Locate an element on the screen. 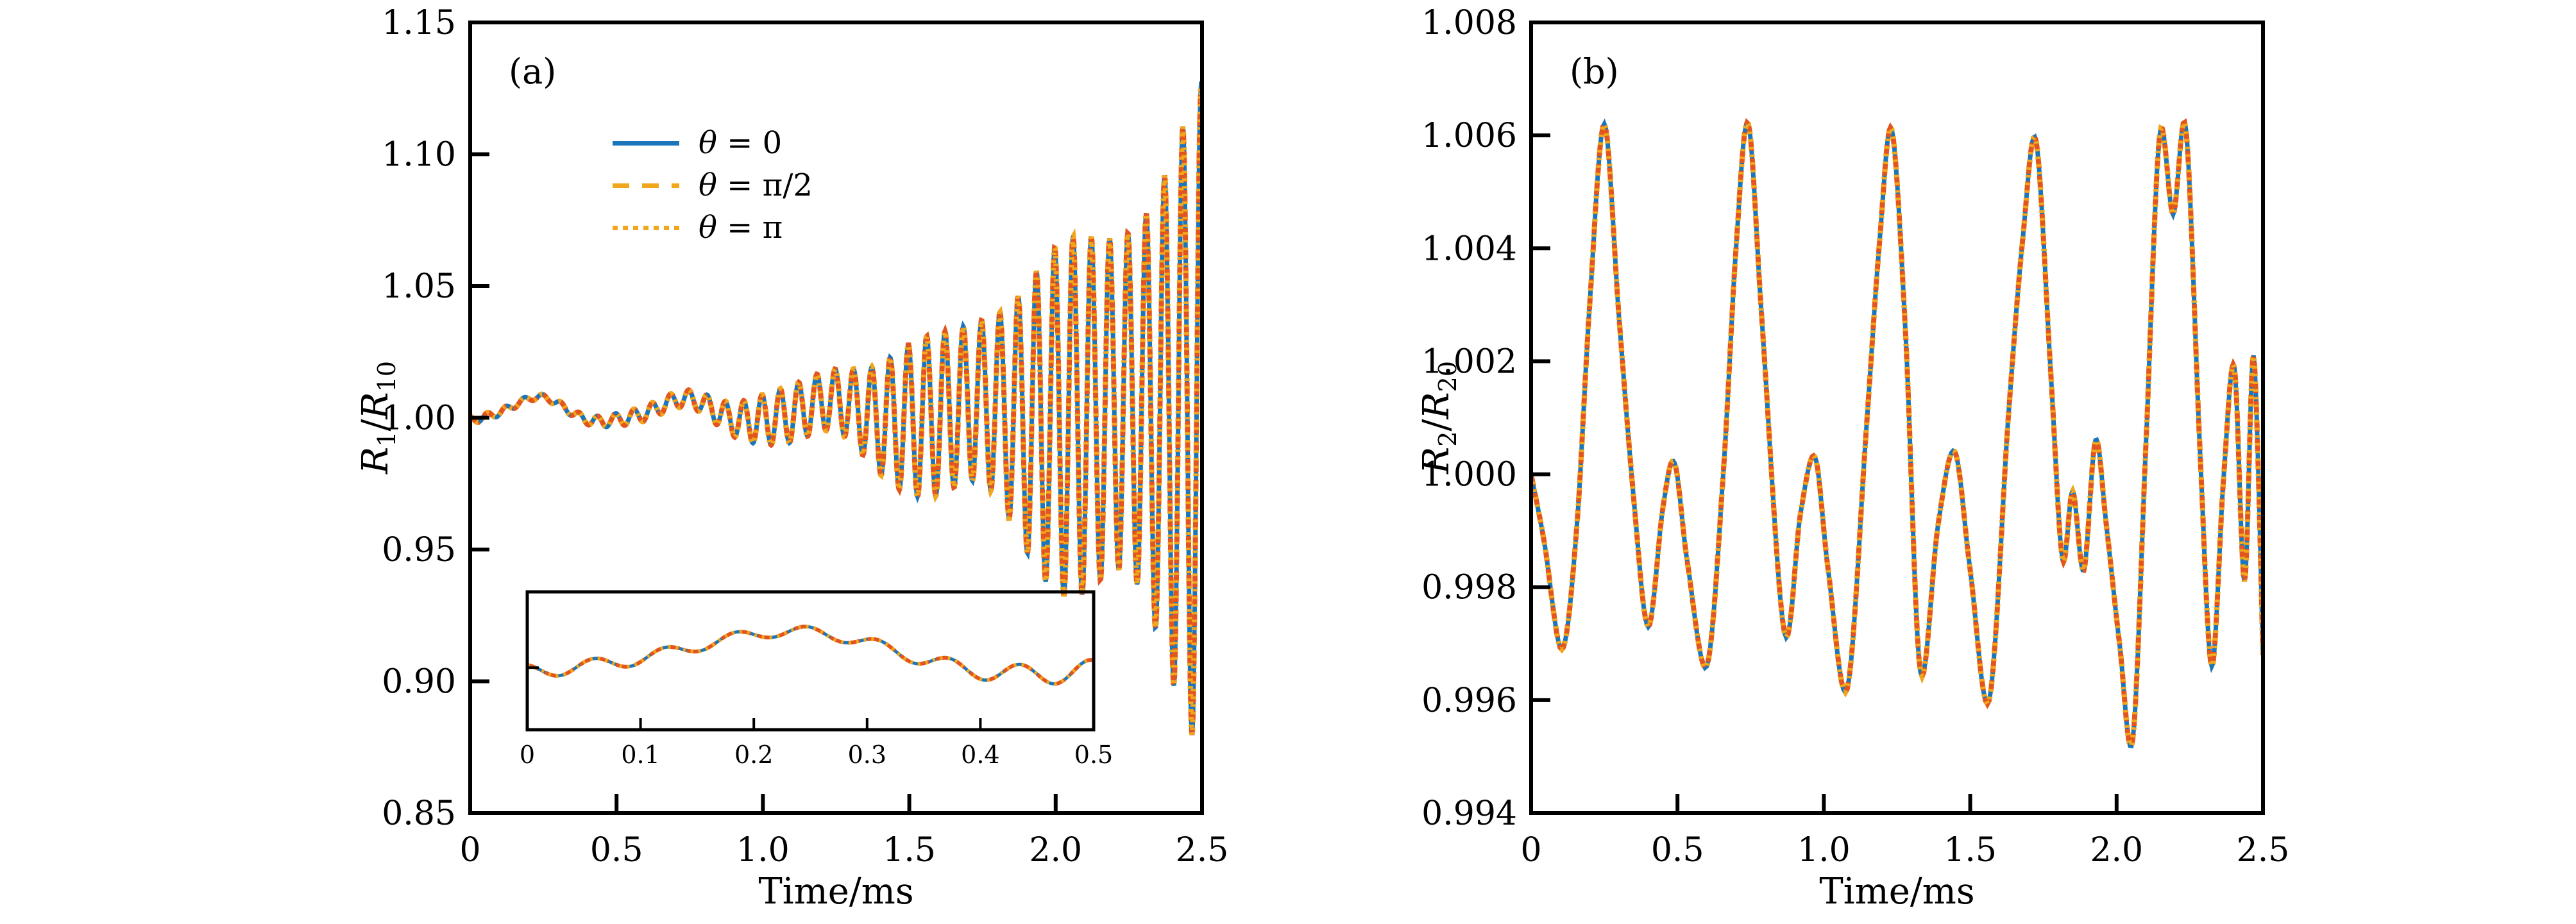 The image size is (2576, 924). y-tick-label: 1.00 is located at coordinates (419, 418).